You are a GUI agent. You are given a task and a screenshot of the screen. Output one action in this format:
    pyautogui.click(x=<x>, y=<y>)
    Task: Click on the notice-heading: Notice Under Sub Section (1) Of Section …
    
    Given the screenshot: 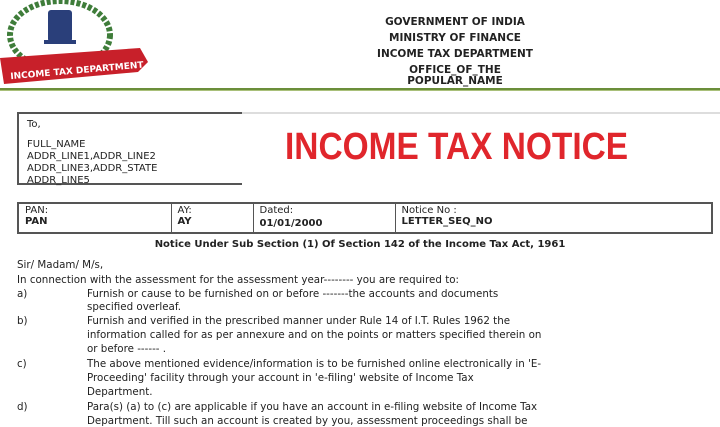 What is the action you would take?
    pyautogui.click(x=360, y=244)
    